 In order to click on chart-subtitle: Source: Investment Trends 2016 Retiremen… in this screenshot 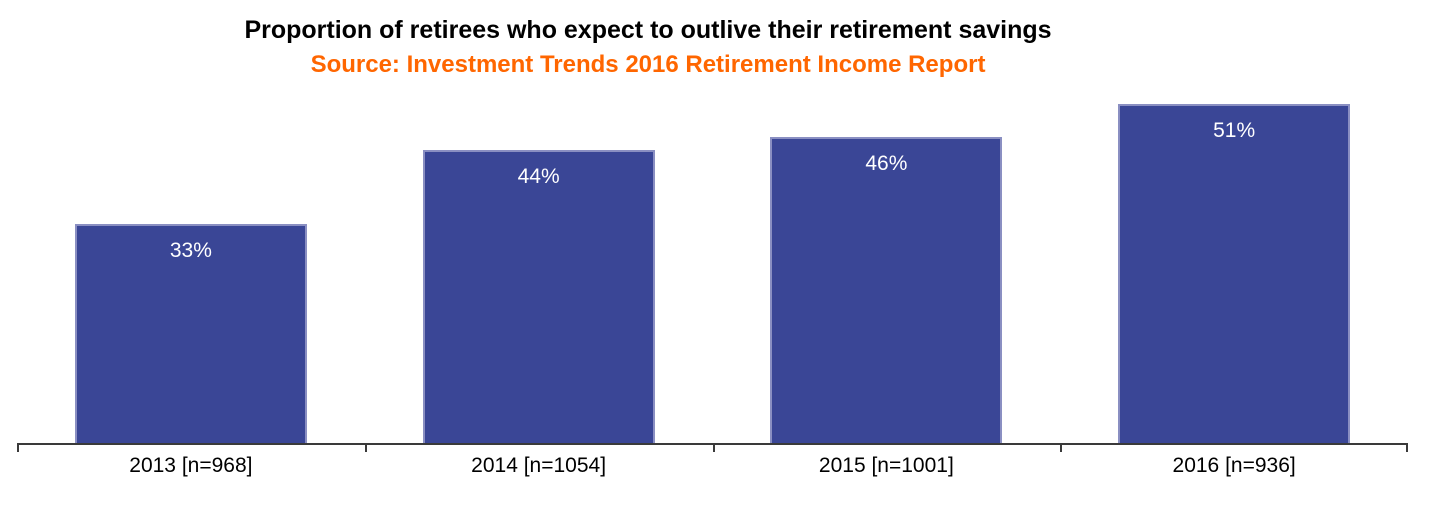, I will do `click(648, 64)`.